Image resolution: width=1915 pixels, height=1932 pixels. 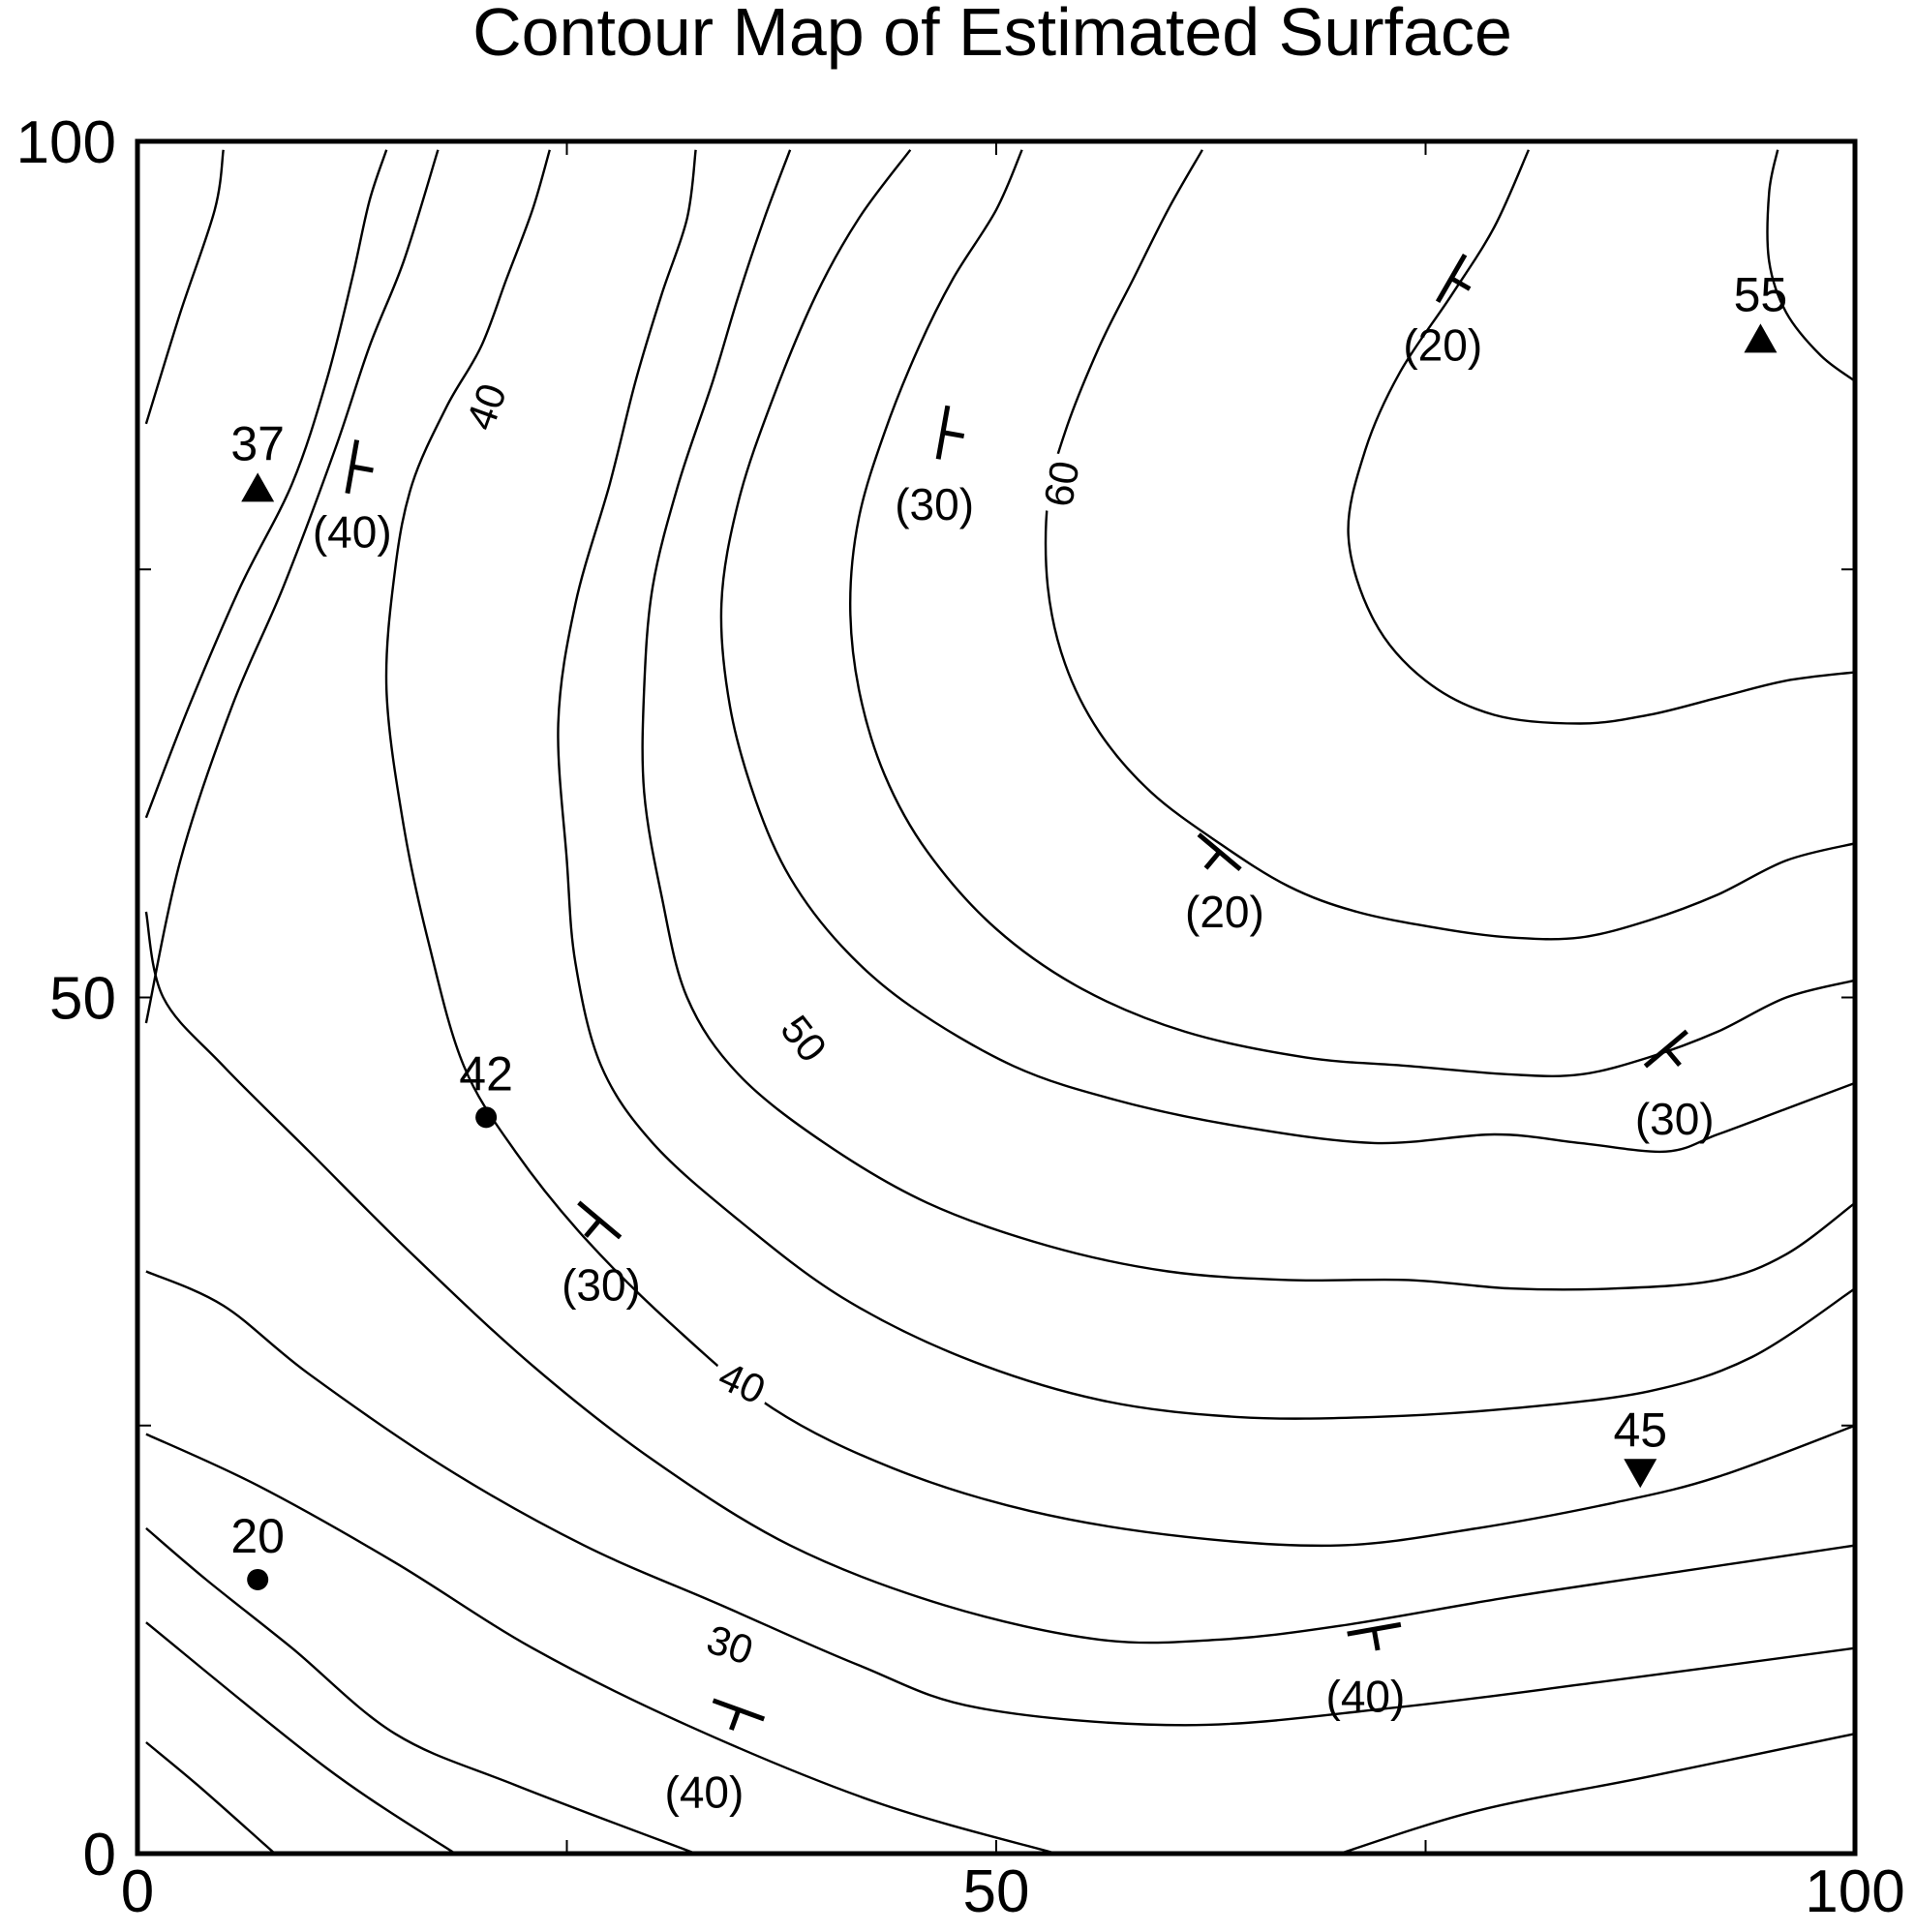 What do you see at coordinates (82, 999) in the screenshot?
I see `y-tick-label: 50` at bounding box center [82, 999].